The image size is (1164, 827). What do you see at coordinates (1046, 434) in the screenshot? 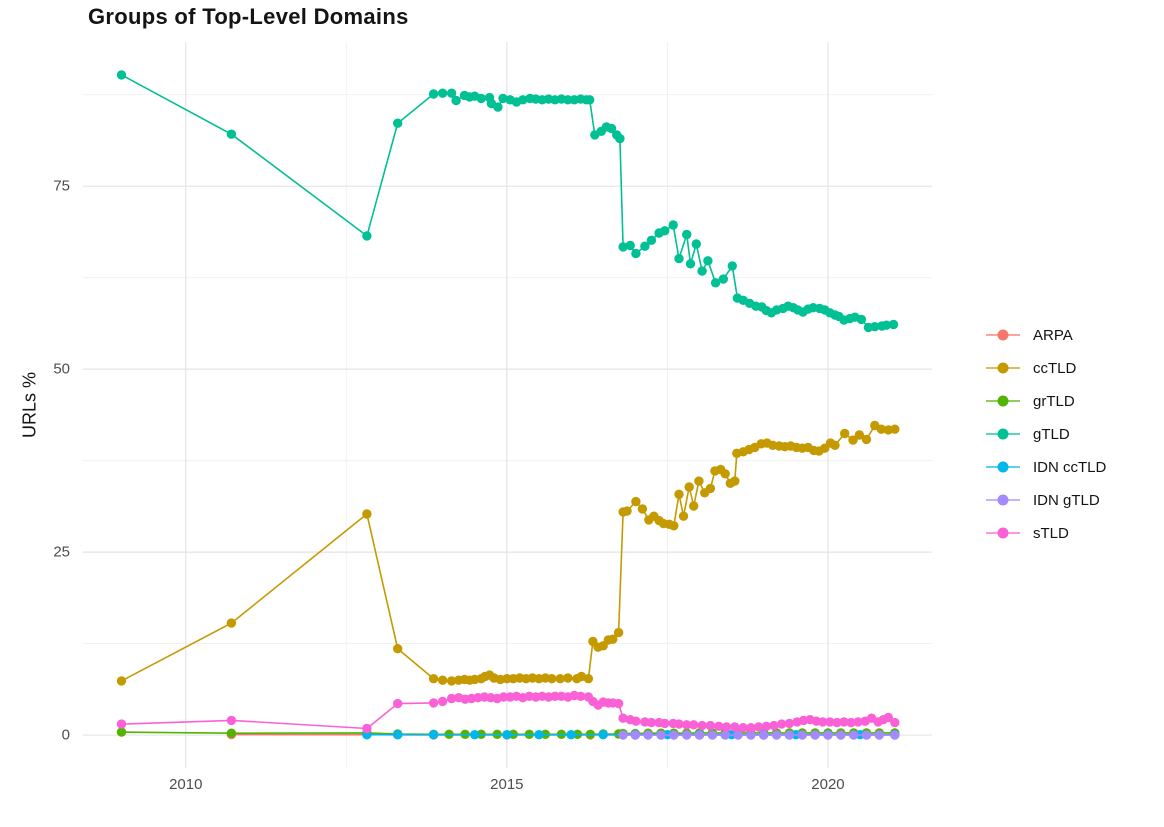
I see `legend: ARPA ccTLD grTLD gTLD IDN ccTLD IDN gTLD sTLD` at bounding box center [1046, 434].